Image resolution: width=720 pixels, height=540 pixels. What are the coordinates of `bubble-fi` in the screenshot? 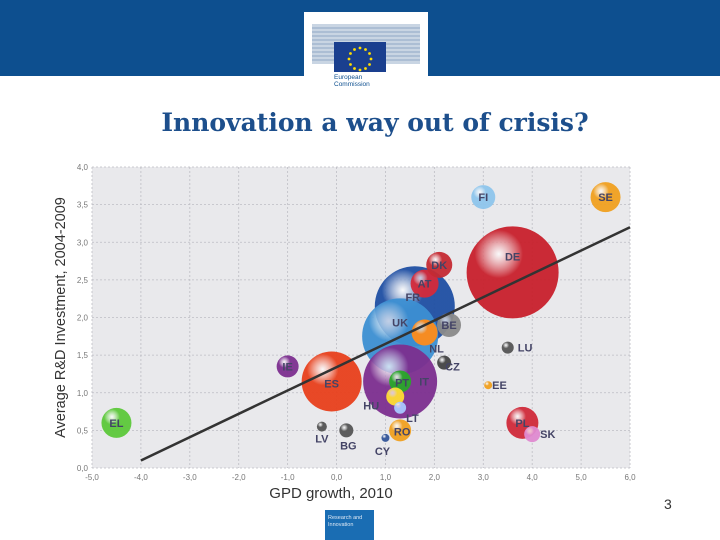 It's located at (483, 197).